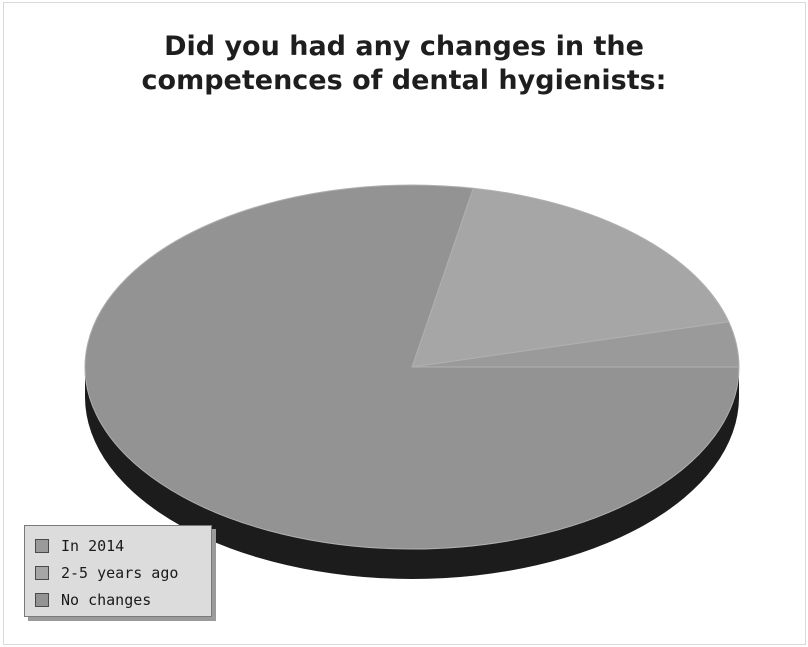  I want to click on legend-swatch-2-5-years-ago, so click(42, 572).